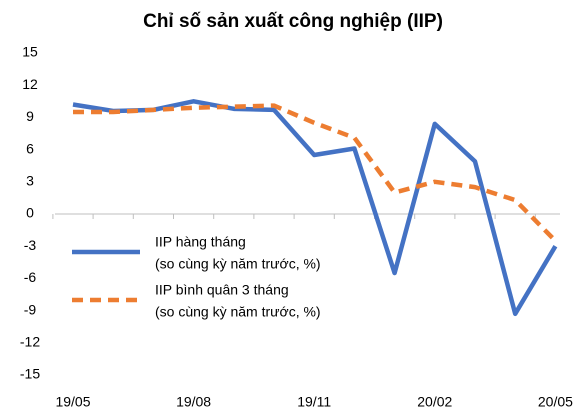 The image size is (576, 409). What do you see at coordinates (30, 148) in the screenshot?
I see `y-tick-label: 6` at bounding box center [30, 148].